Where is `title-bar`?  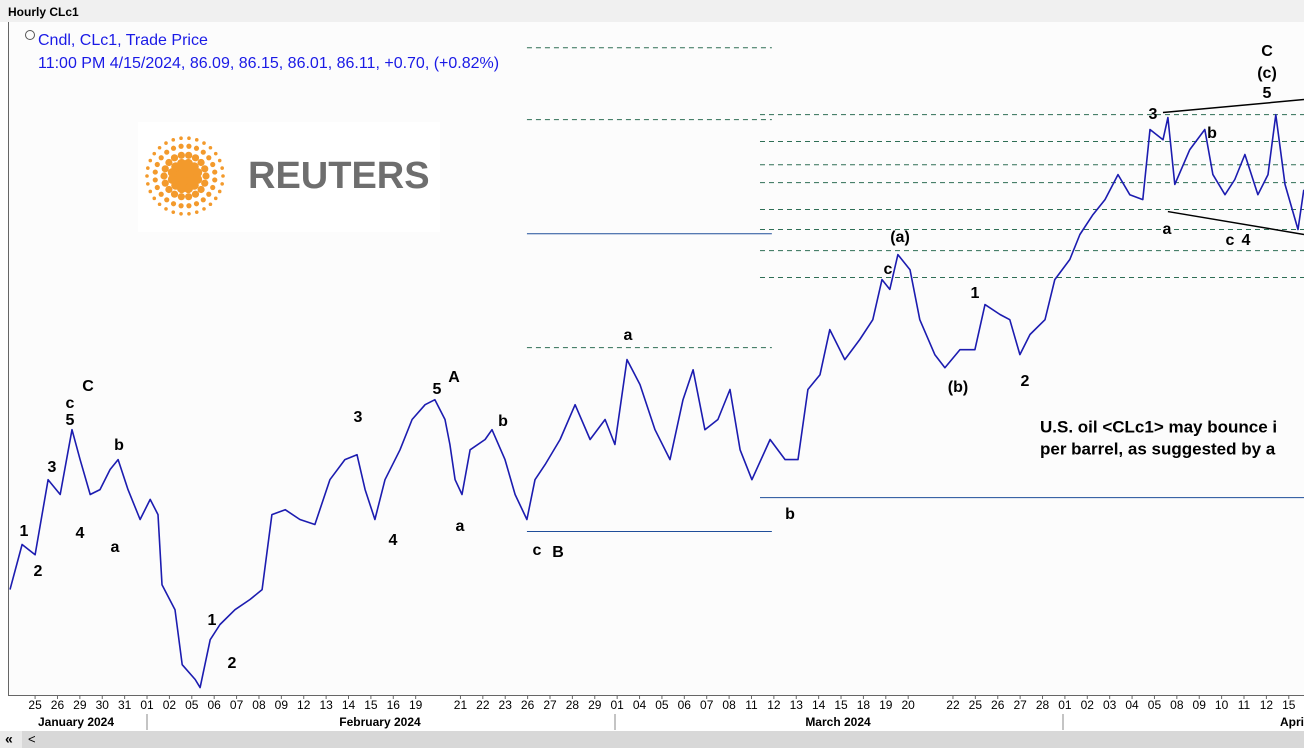
title-bar is located at coordinates (652, 11).